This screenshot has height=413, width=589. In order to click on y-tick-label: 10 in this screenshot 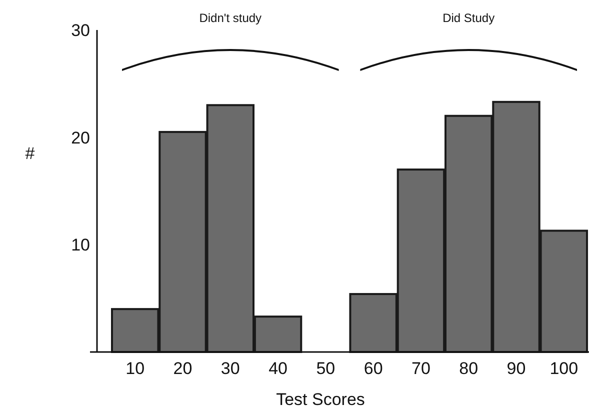, I will do `click(80, 245)`.